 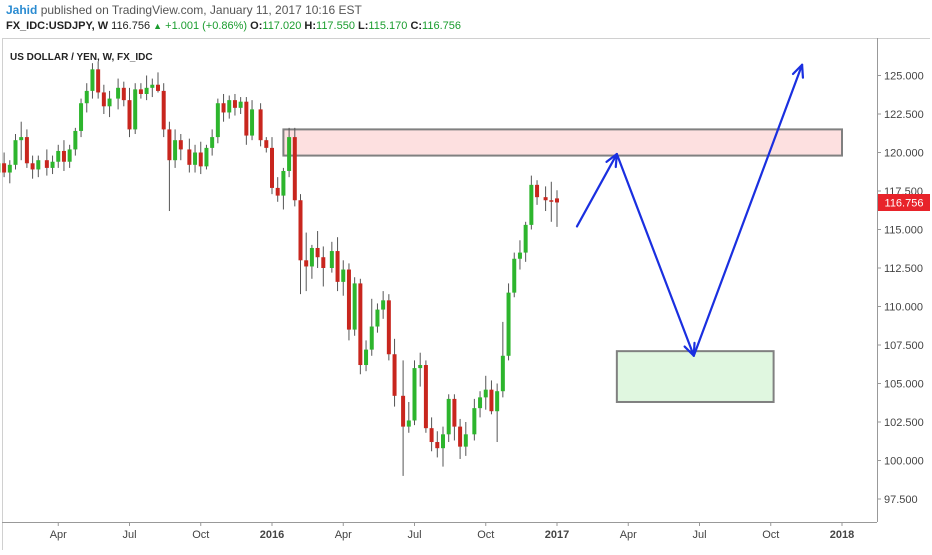 What do you see at coordinates (57, 26) in the screenshot?
I see `symbol-label: FX_IDC:USDJPY, W` at bounding box center [57, 26].